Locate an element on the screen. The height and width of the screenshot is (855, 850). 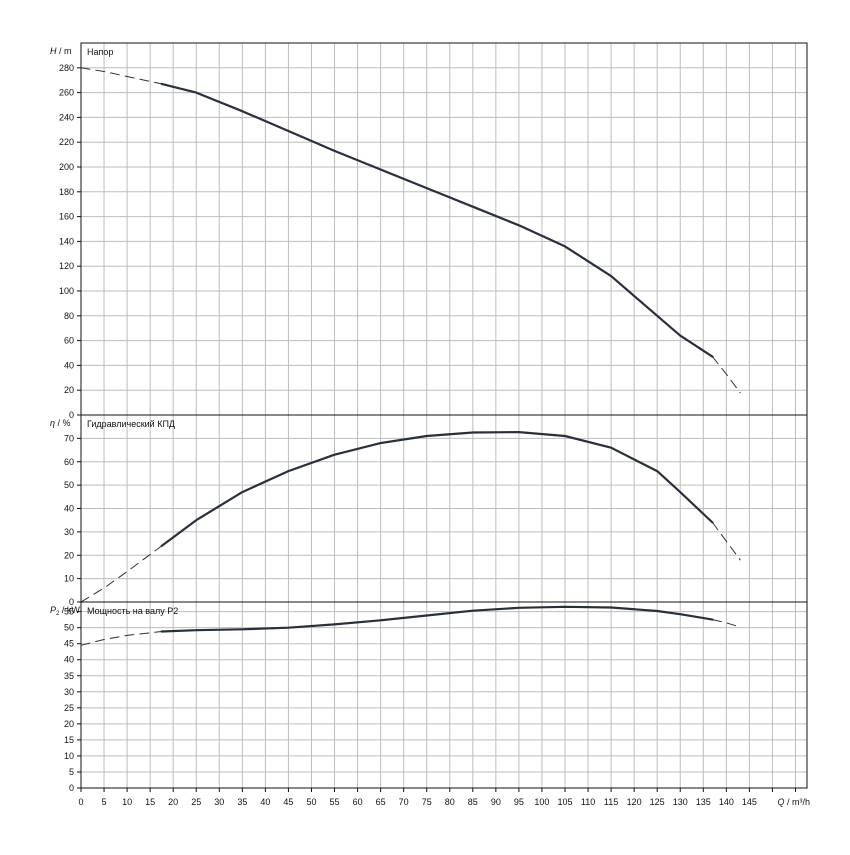
y-axis-symbol: H is located at coordinates (53, 51).